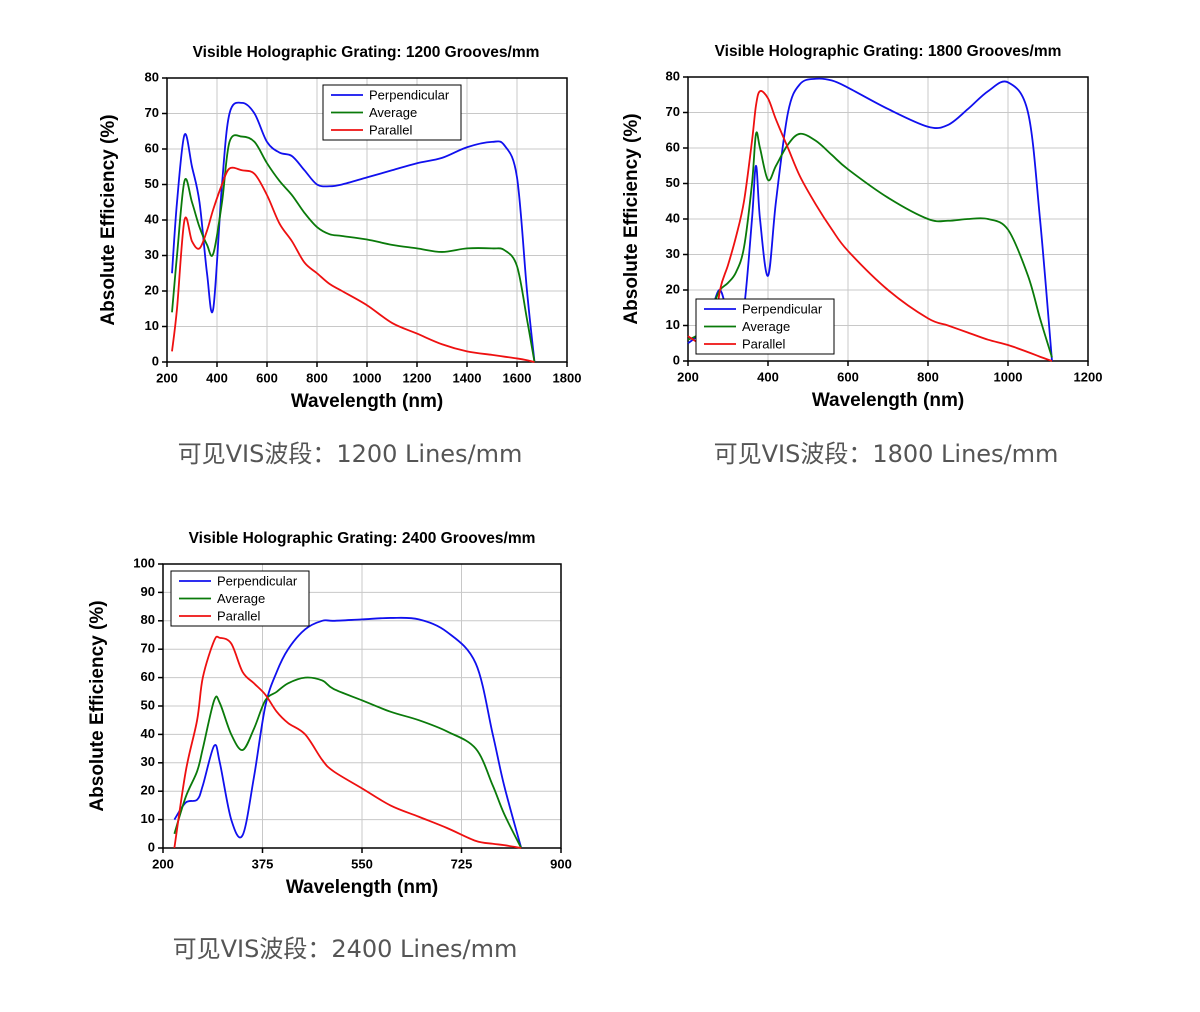 Image resolution: width=1200 pixels, height=1012 pixels. What do you see at coordinates (467, 377) in the screenshot?
I see `x-tick-label: 1400` at bounding box center [467, 377].